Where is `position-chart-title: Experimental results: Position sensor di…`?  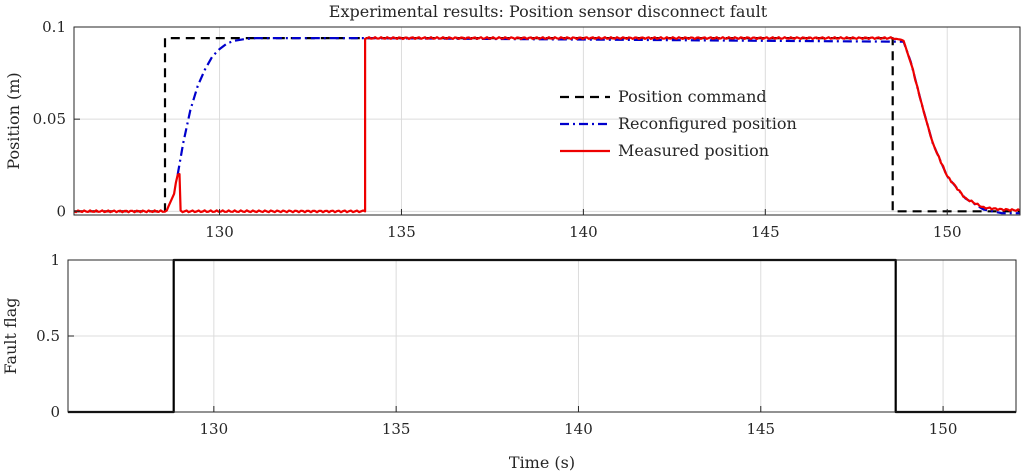
position-chart-title: Experimental results: Position sensor di… is located at coordinates (548, 11).